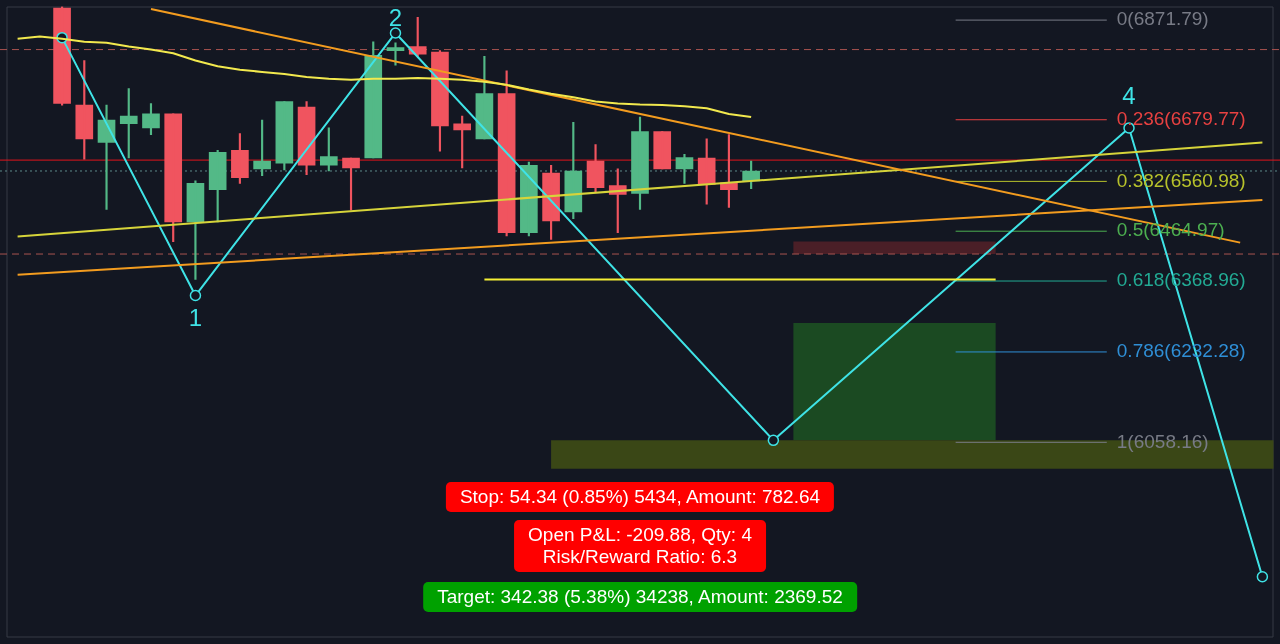  Describe the element at coordinates (640, 597) in the screenshot. I see `annotation: Target: 342.38 (5.38%) 34238, Amount: 2369.52` at that location.